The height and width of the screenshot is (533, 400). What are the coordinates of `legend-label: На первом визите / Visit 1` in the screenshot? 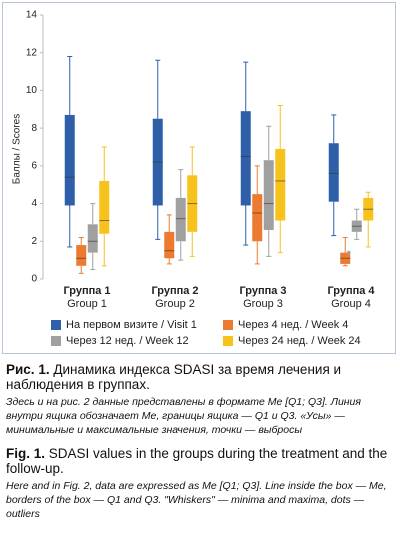 It's located at (131, 325).